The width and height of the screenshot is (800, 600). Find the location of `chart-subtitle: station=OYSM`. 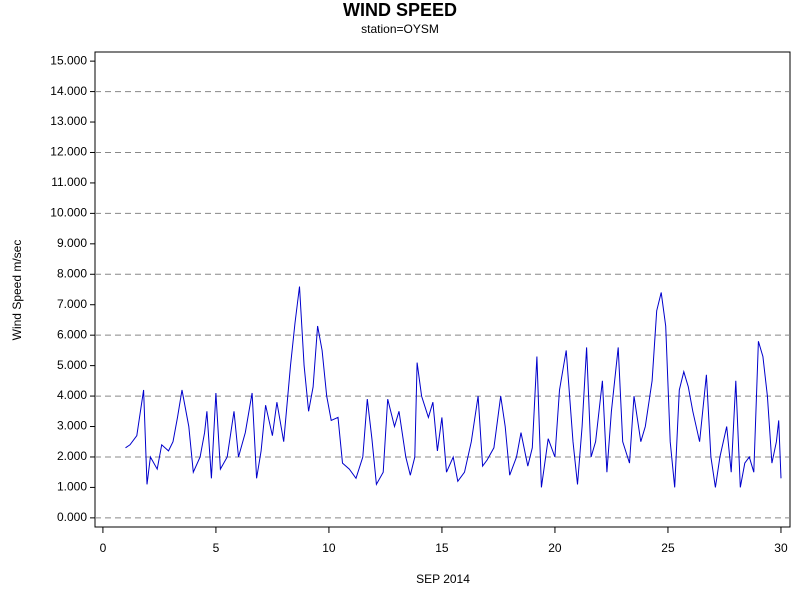

chart-subtitle: station=OYSM is located at coordinates (400, 29).